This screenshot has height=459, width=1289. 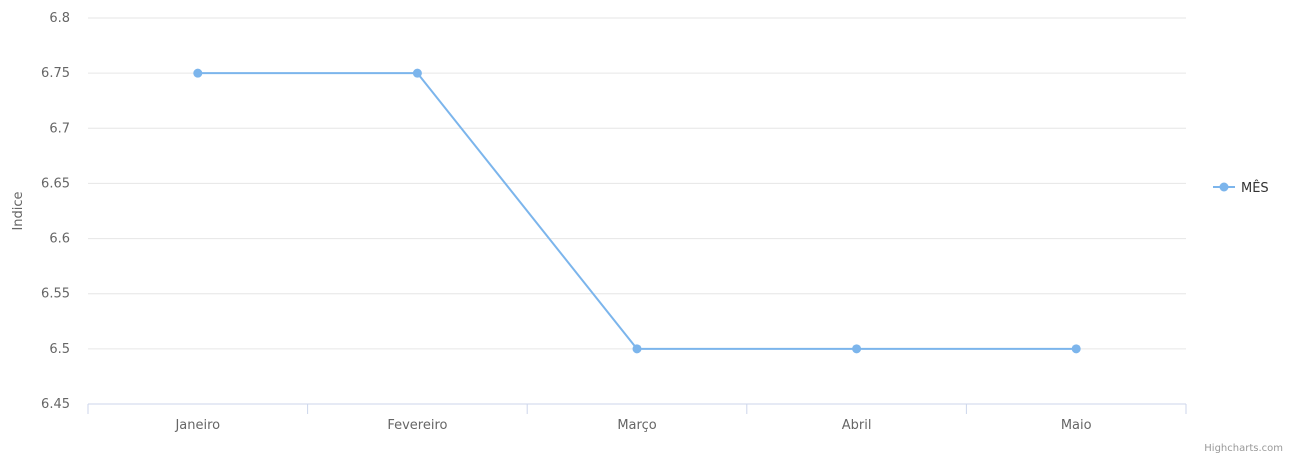 What do you see at coordinates (197, 425) in the screenshot?
I see `x-tick-label: Janeiro` at bounding box center [197, 425].